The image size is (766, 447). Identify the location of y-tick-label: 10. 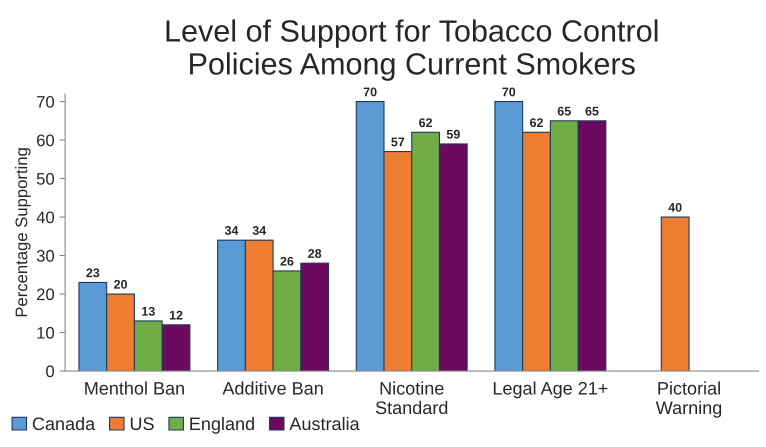
(45, 332).